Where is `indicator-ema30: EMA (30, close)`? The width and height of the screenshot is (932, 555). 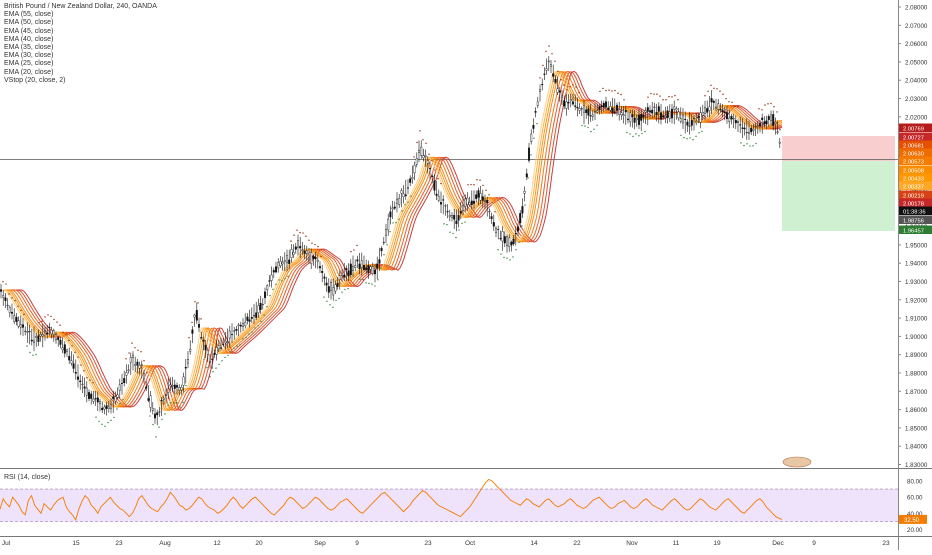 indicator-ema30: EMA (30, close) is located at coordinates (29, 56).